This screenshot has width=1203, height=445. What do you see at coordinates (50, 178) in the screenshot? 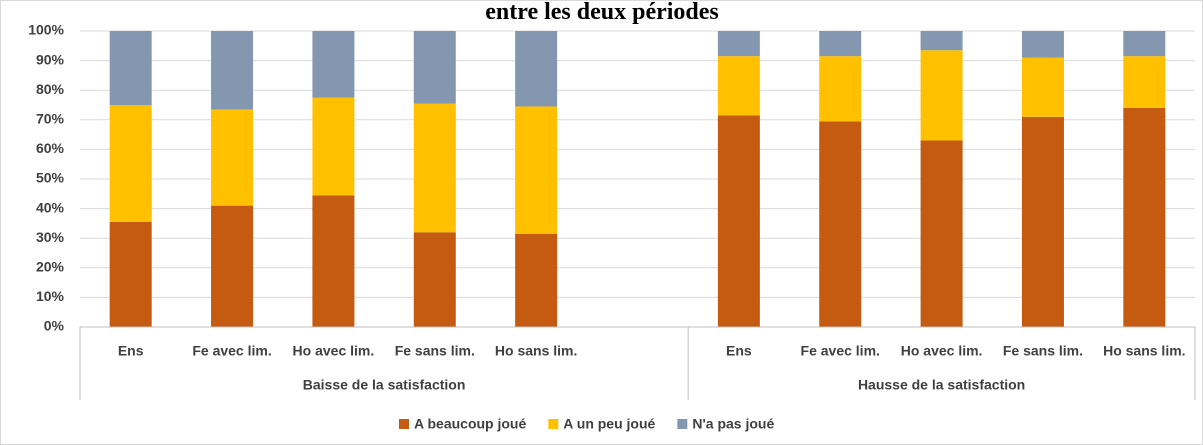
I see `y-tick-label: 50%` at bounding box center [50, 178].